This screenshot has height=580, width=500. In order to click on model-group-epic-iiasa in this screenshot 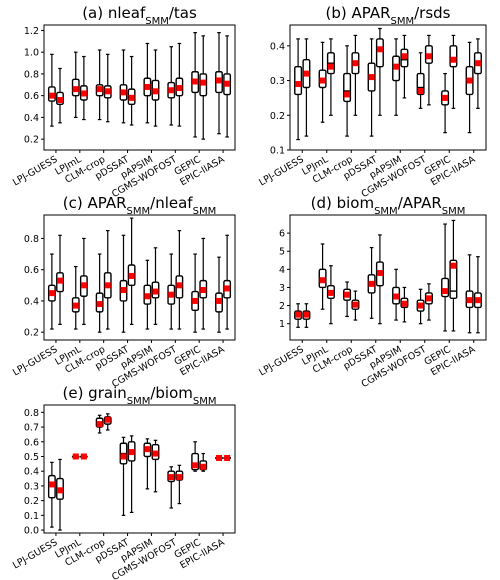, I will do `click(223, 283)`.